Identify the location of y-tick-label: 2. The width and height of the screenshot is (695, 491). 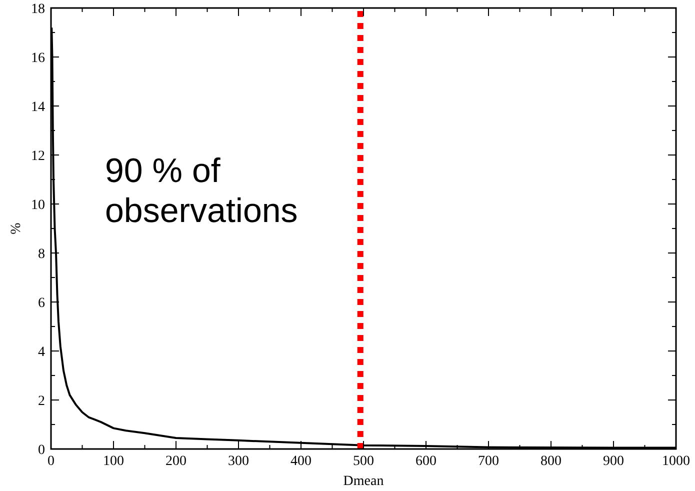
(41, 401).